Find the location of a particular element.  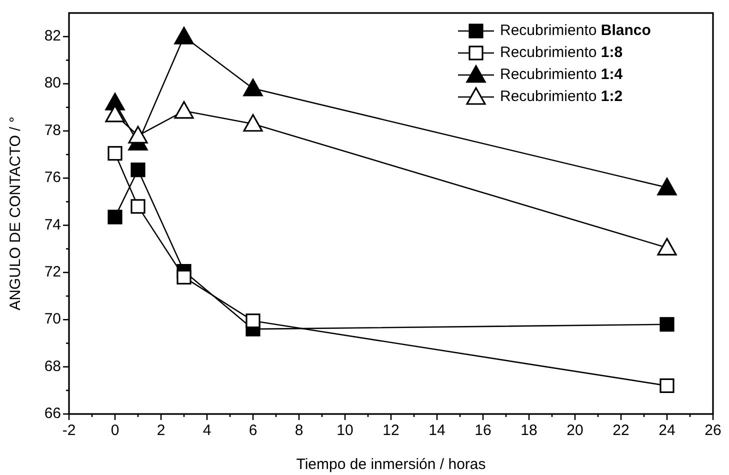

x-tick-label: 24 is located at coordinates (667, 430).